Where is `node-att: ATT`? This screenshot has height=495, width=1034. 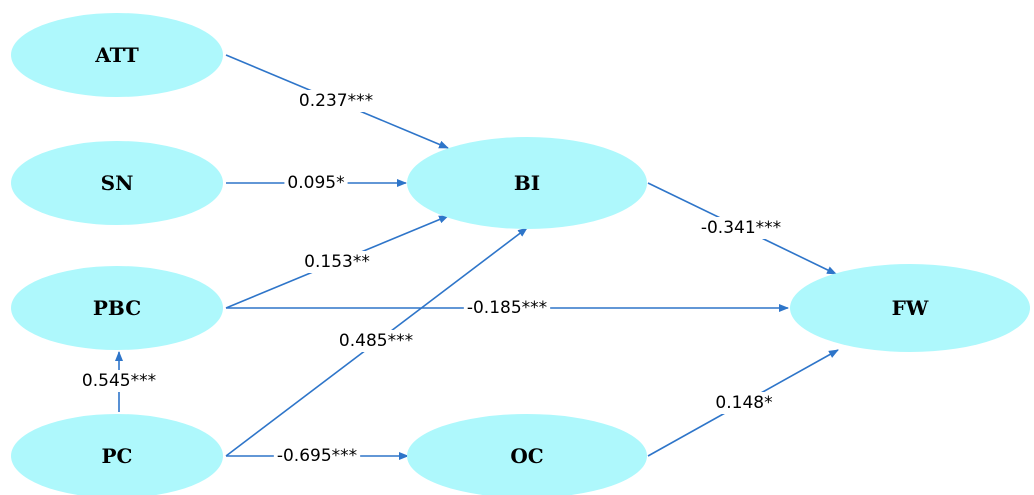
node-att: ATT is located at coordinates (117, 55).